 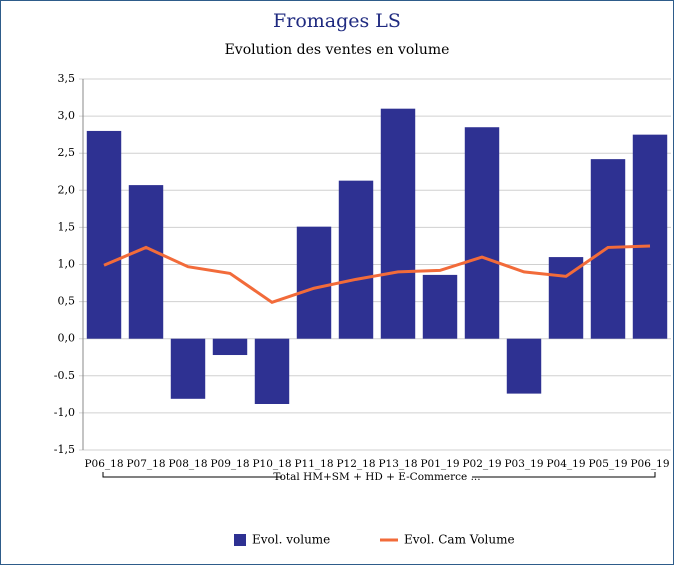 I want to click on x-tick-label: P07_18, so click(x=145, y=464).